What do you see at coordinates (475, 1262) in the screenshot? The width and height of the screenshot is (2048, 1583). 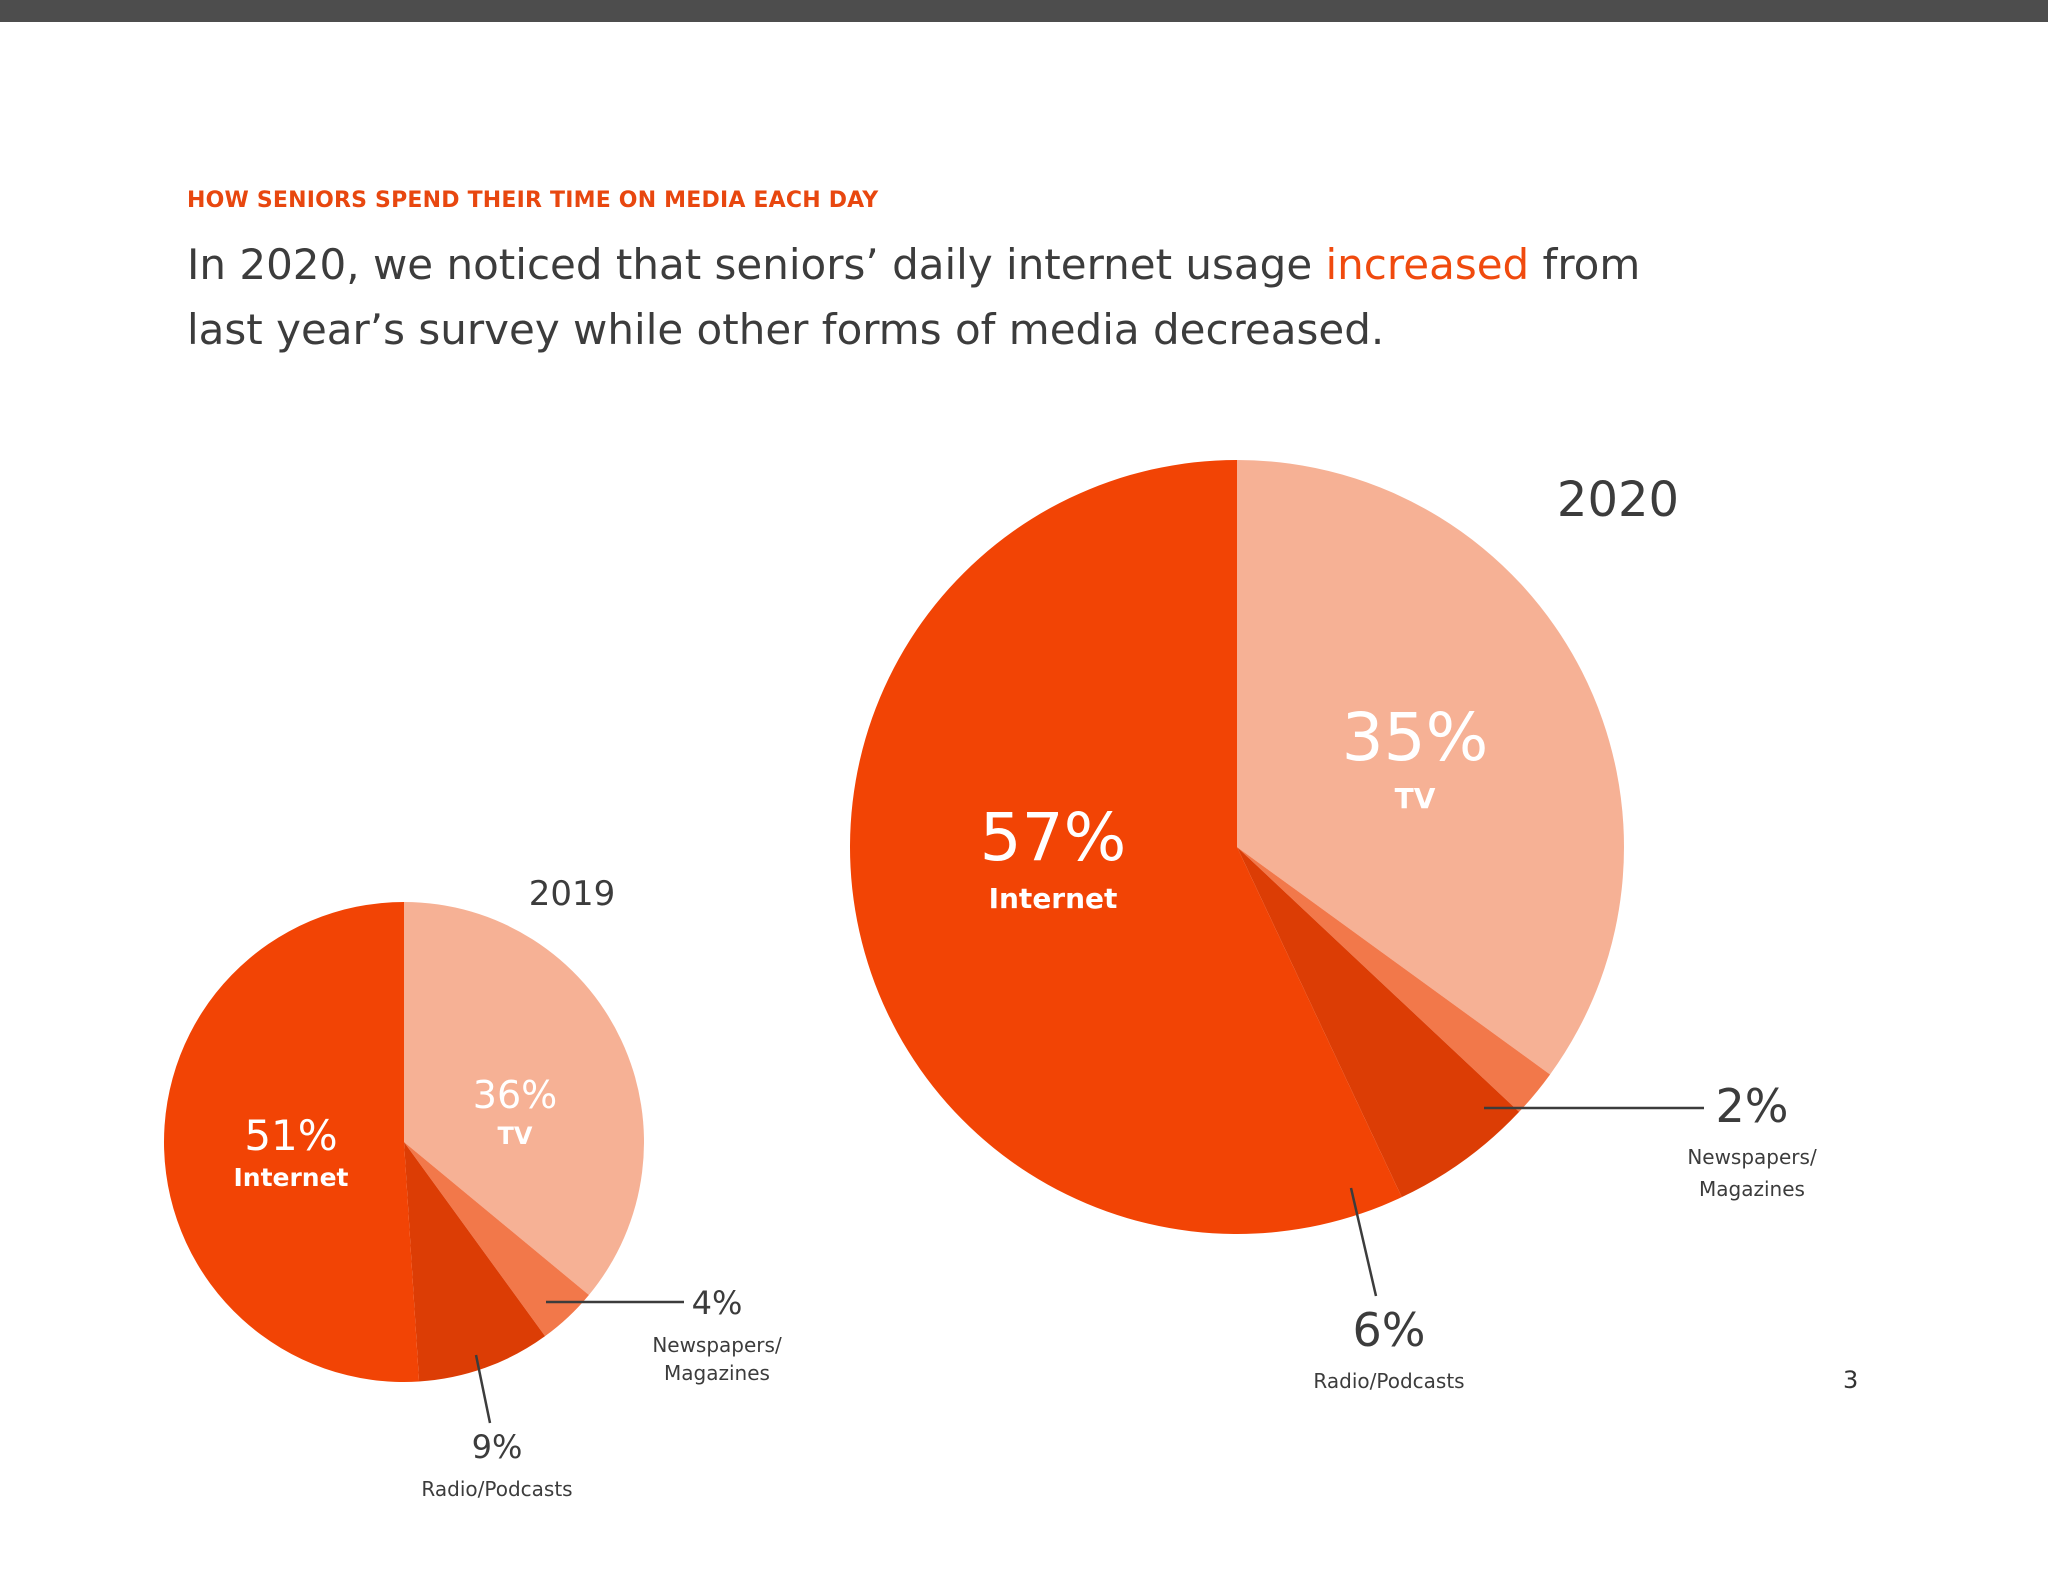 I see `pie-slice-radio-podcasts-2019` at bounding box center [475, 1262].